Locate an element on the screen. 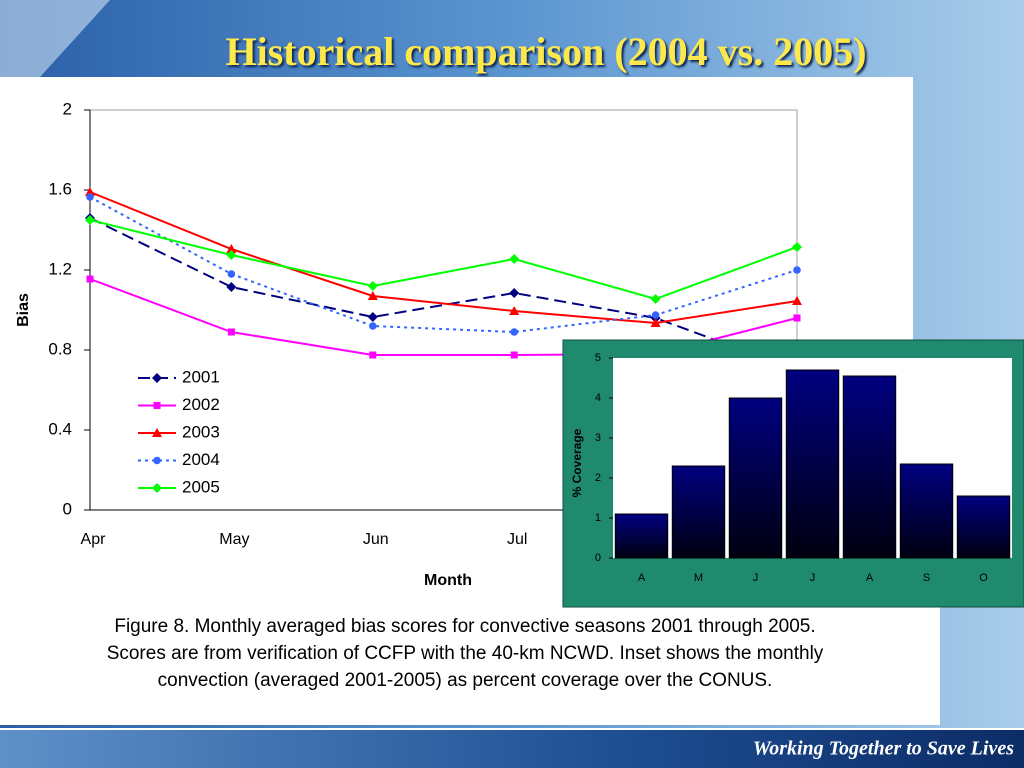 This screenshot has width=1024, height=768. x-tick-label: Jun is located at coordinates (376, 539).